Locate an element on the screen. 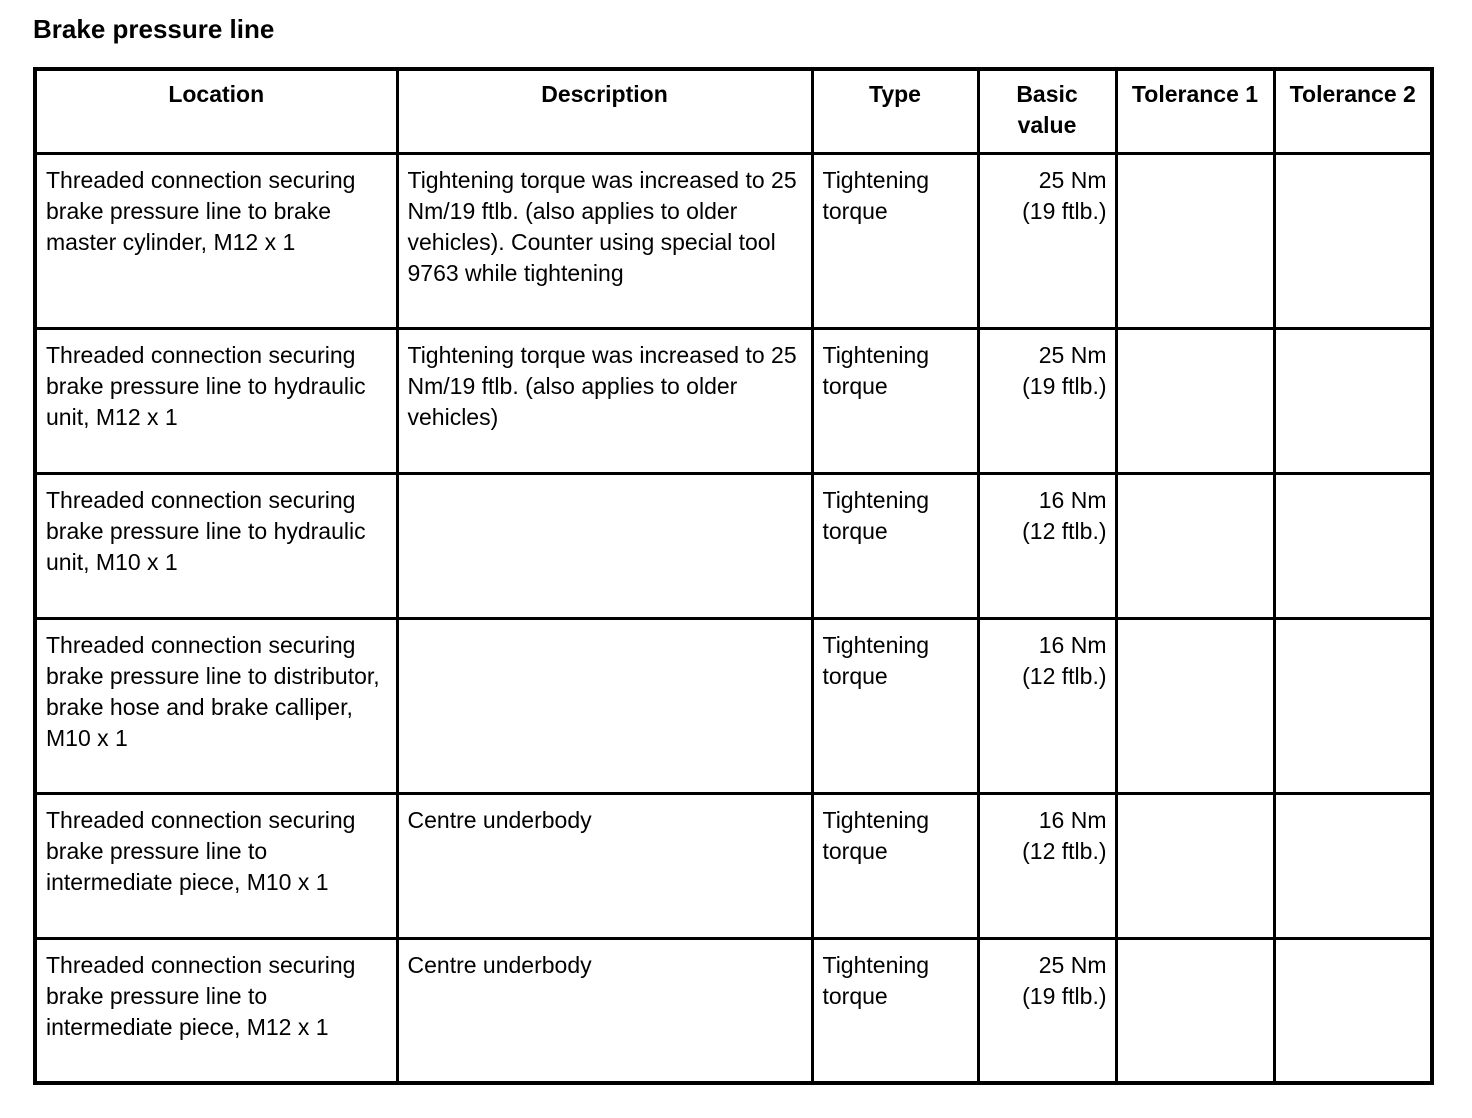 The image size is (1472, 1118). col-header-location: Location is located at coordinates (216, 111).